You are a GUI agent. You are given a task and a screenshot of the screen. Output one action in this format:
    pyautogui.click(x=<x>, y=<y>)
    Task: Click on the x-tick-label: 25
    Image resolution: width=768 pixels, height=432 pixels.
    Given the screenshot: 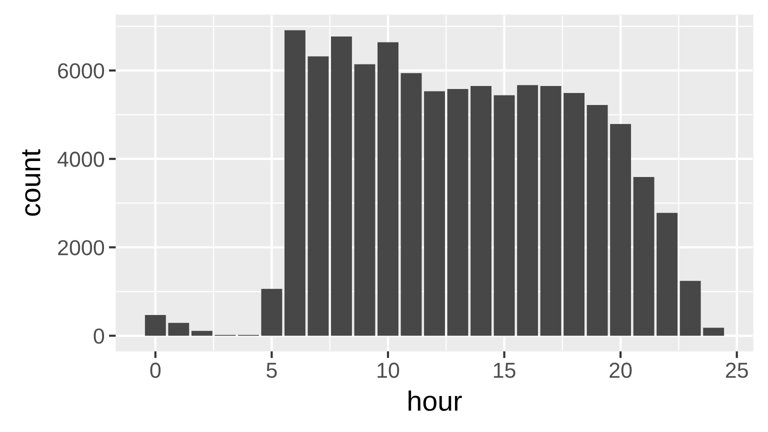 What is the action you would take?
    pyautogui.click(x=737, y=370)
    